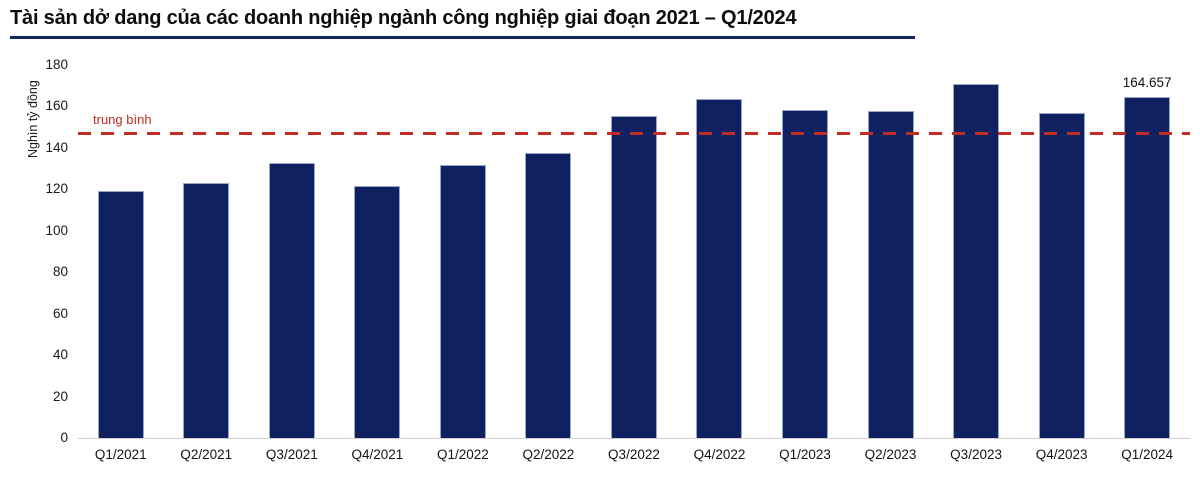  I want to click on x-tick-label: Q4/2023, so click(1061, 454).